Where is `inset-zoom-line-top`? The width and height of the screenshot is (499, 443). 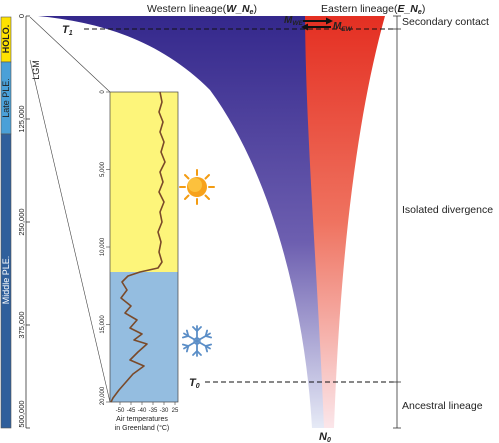
inset-zoom-line-top is located at coordinates (70, 54).